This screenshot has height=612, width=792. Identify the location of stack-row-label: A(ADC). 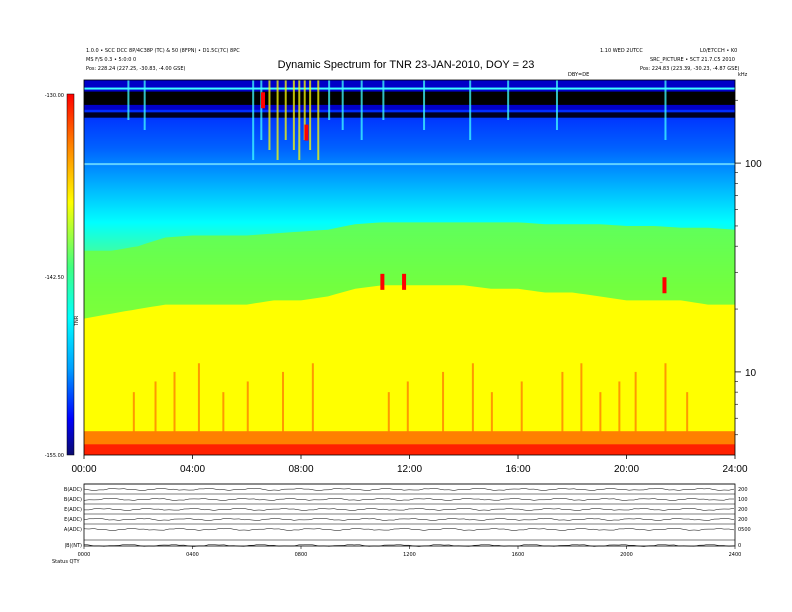
(73, 530).